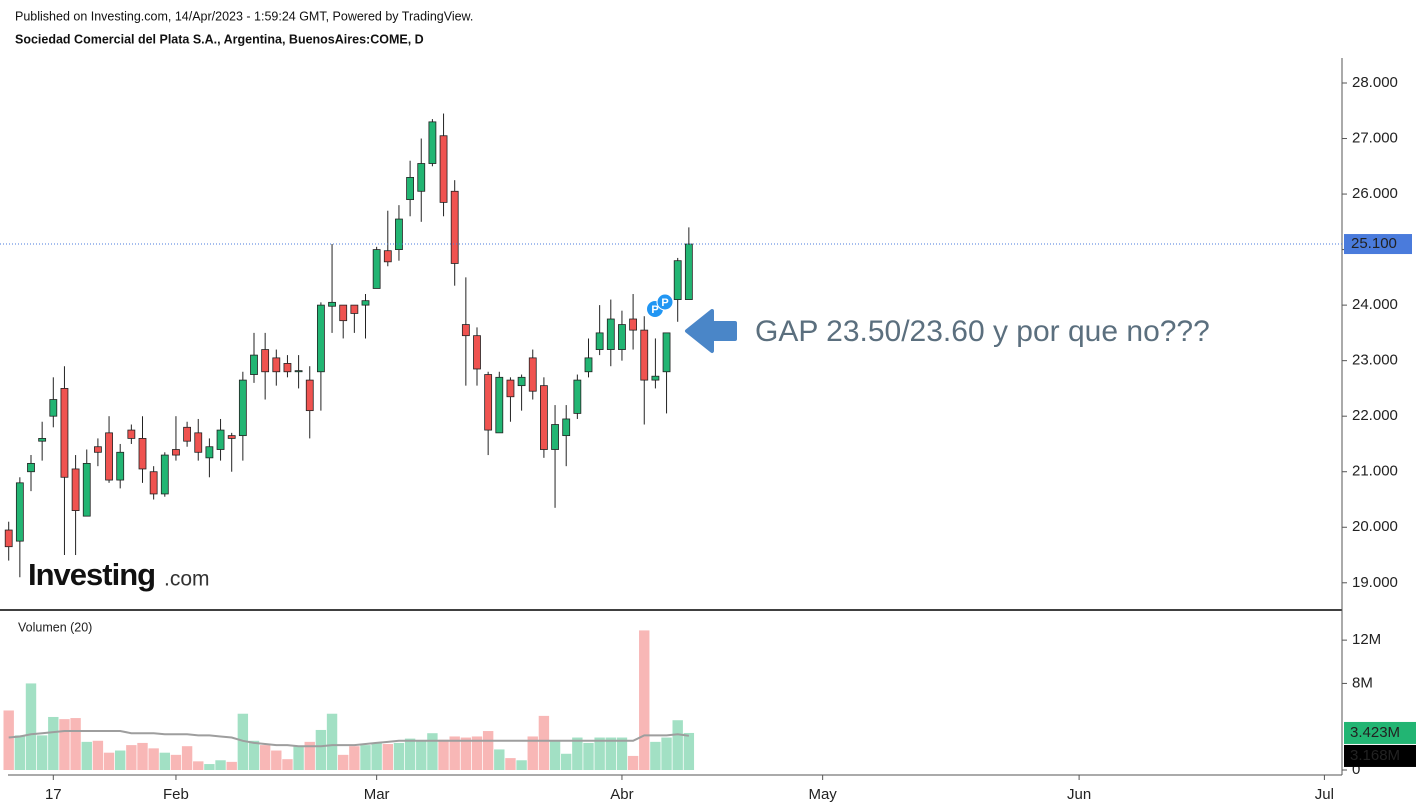  I want to click on y-tick-label: 22.000, so click(1375, 415).